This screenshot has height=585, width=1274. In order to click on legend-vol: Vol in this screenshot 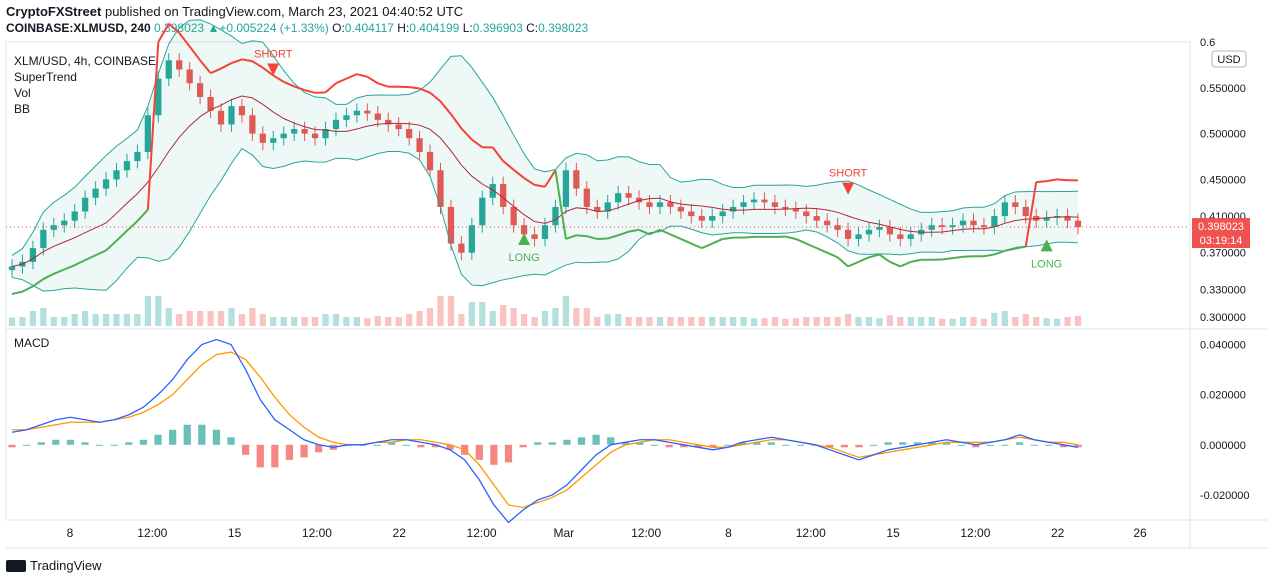, I will do `click(22, 93)`.